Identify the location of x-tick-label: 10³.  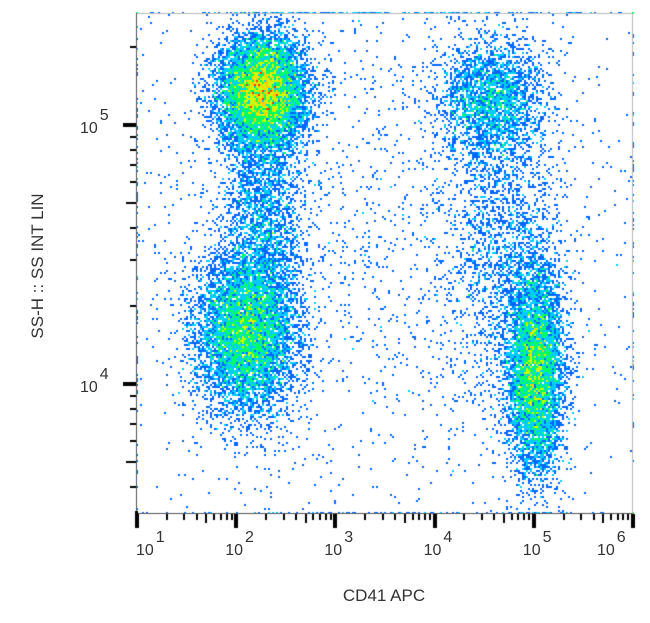
(339, 544).